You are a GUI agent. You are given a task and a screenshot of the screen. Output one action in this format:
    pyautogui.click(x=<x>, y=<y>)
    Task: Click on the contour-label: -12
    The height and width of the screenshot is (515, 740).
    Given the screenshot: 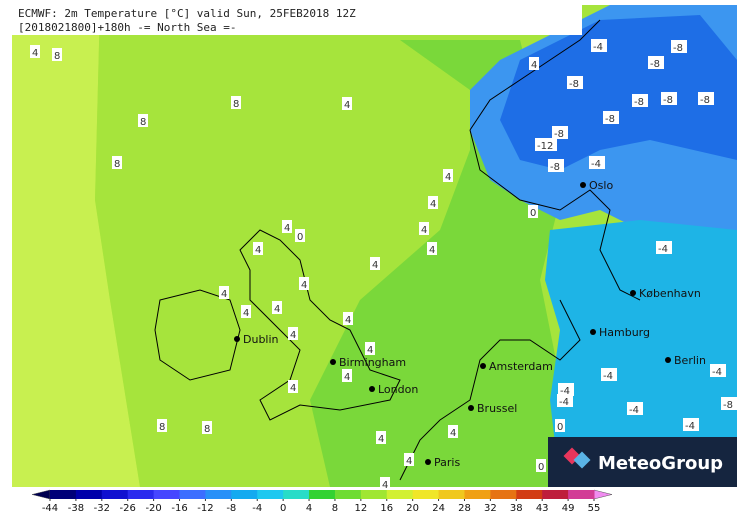 What is the action you would take?
    pyautogui.click(x=545, y=146)
    